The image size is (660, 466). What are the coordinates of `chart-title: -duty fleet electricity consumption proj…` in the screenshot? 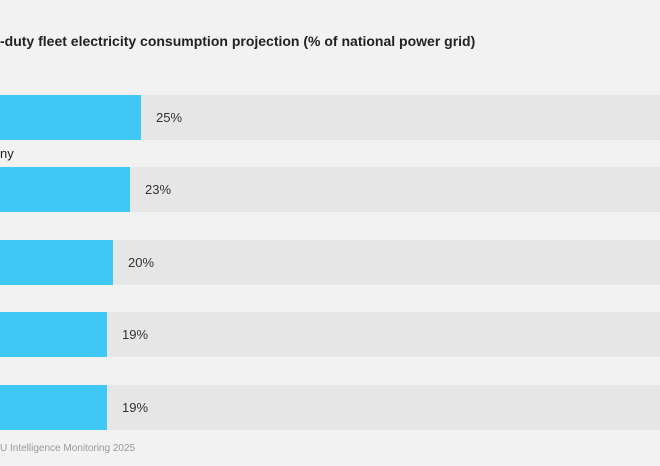 It's located at (238, 41).